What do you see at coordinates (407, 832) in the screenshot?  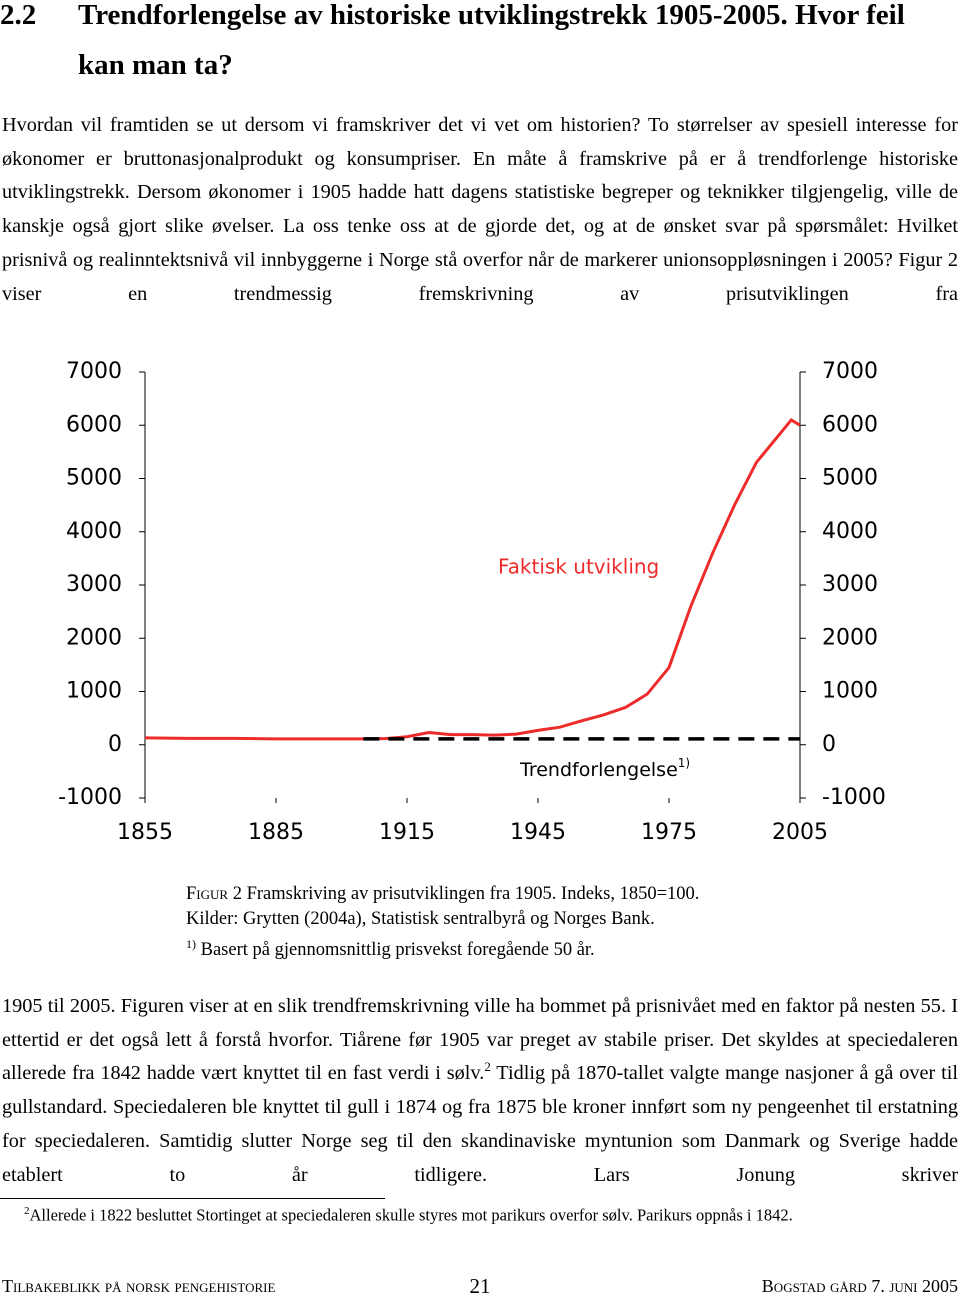 I see `x-tick-label: 1915` at bounding box center [407, 832].